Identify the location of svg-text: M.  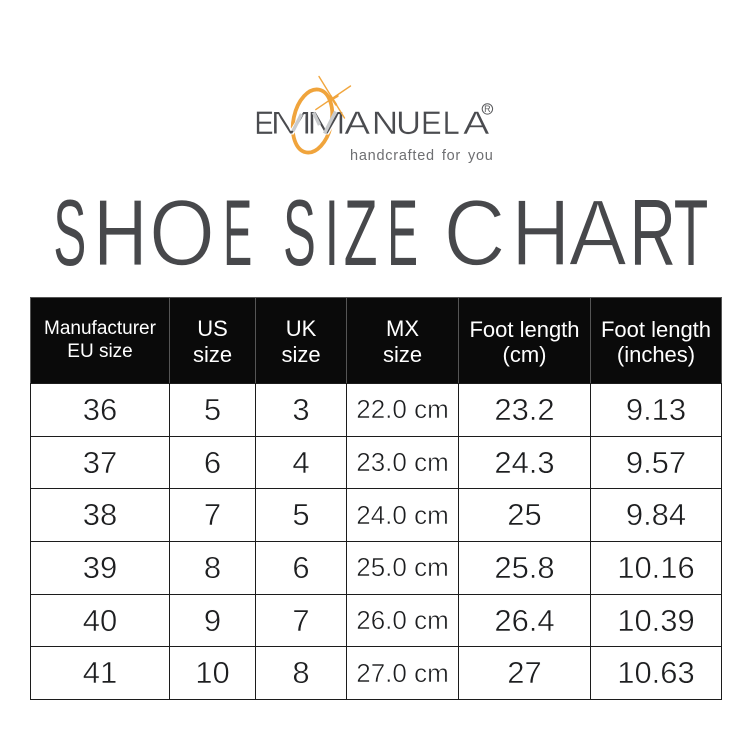
(291, 123).